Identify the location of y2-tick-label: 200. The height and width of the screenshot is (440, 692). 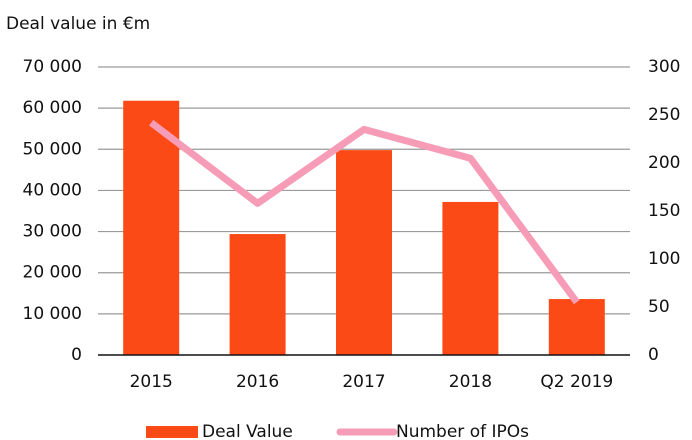
(664, 163).